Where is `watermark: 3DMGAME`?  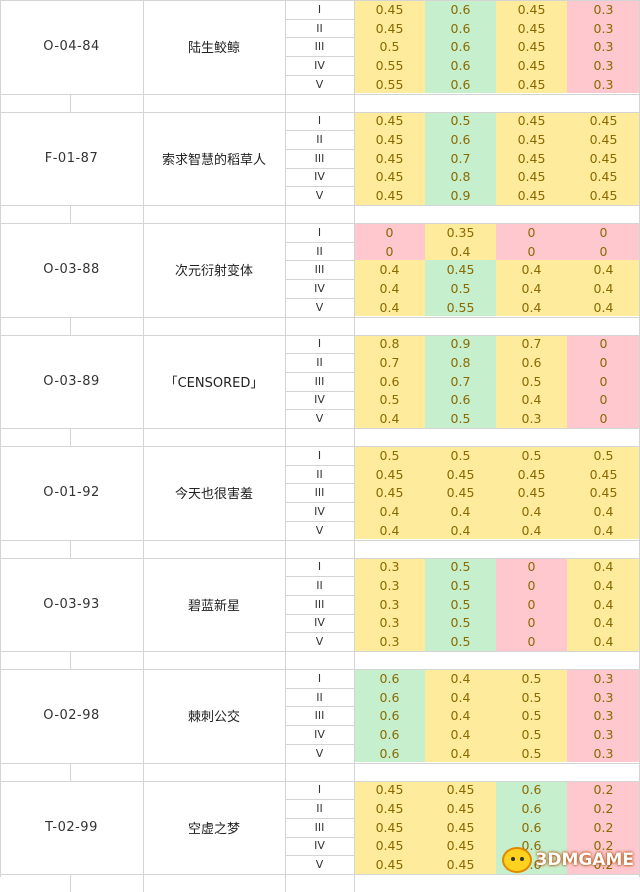
watermark: 3DMGAME is located at coordinates (568, 860).